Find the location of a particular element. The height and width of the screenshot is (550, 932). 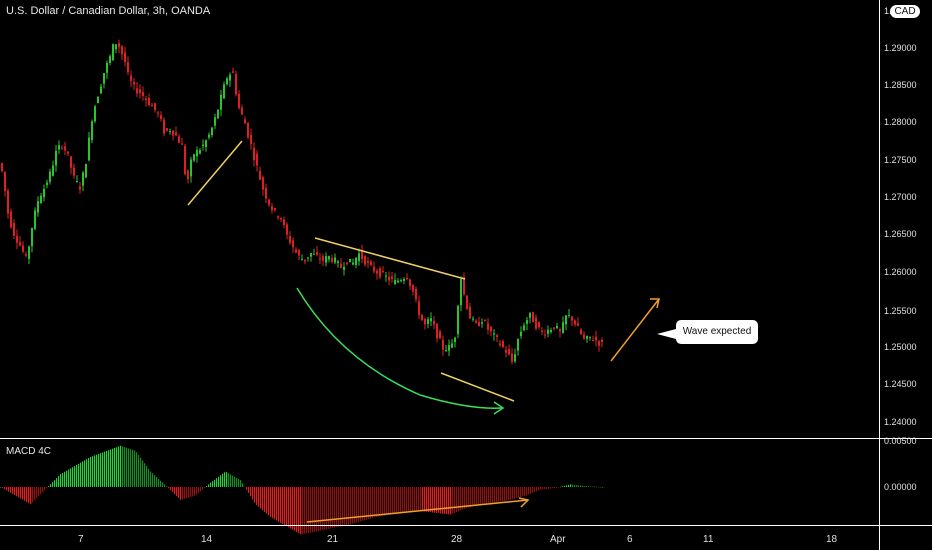

y-tick: 1.29000 is located at coordinates (900, 48).